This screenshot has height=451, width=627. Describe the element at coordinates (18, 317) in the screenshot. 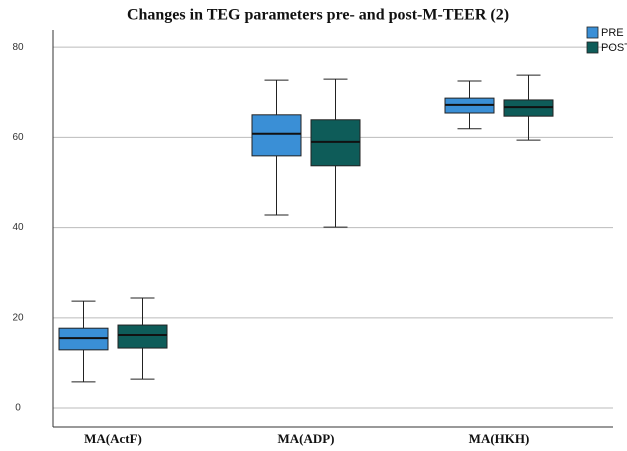

I see `y-tick-label: 20` at that location.